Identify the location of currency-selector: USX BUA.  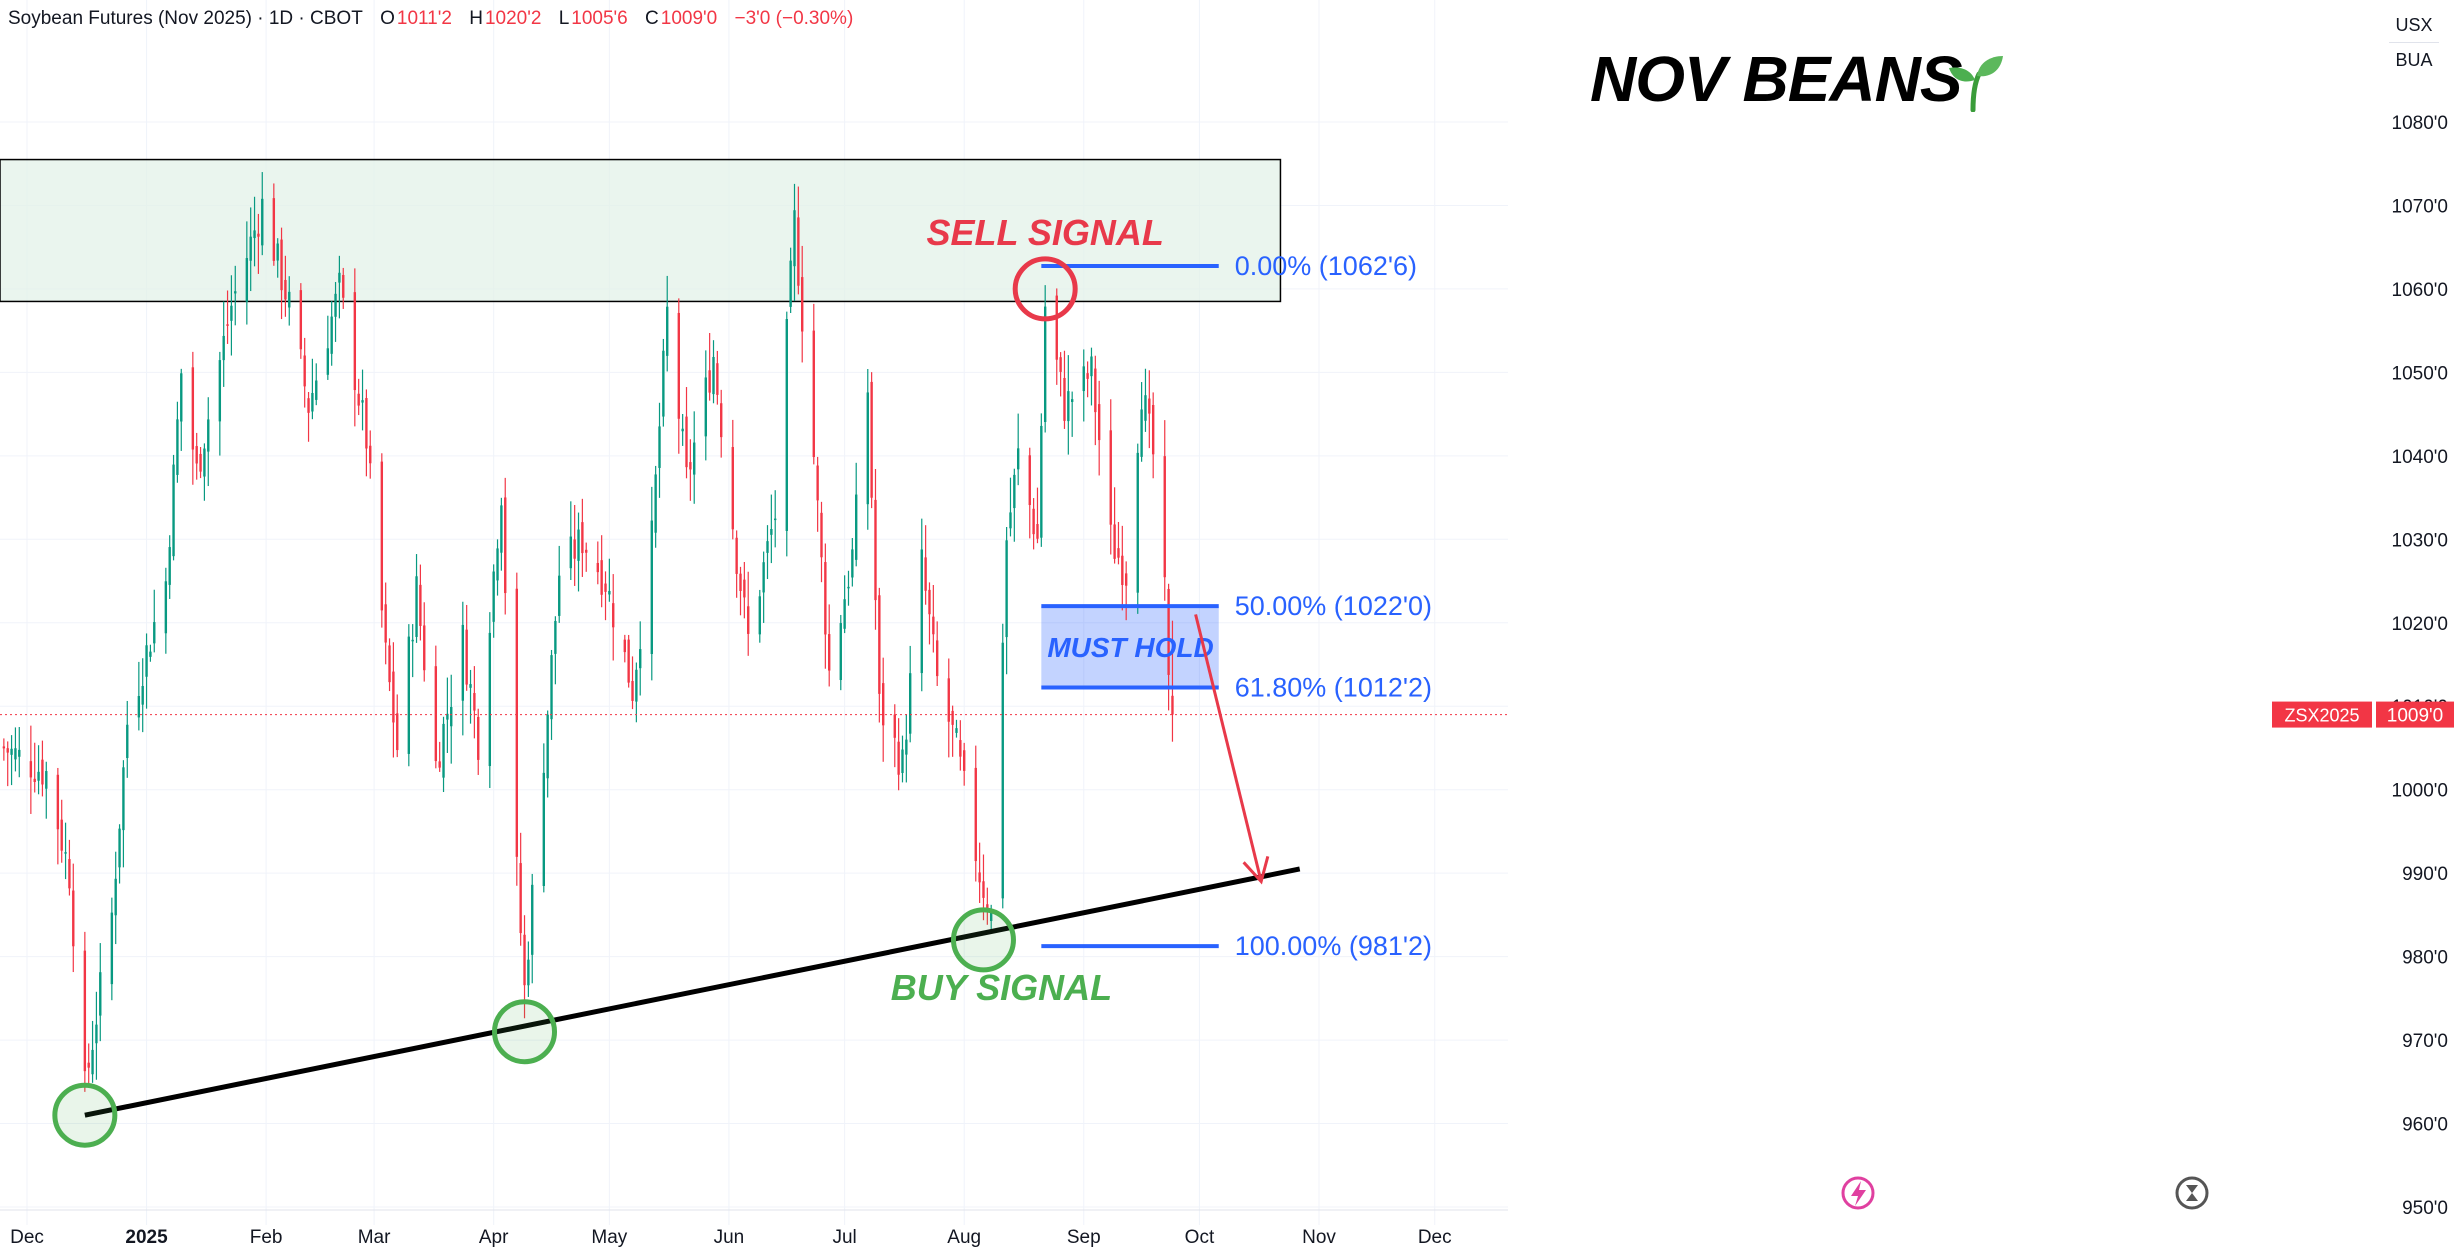
(2414, 42).